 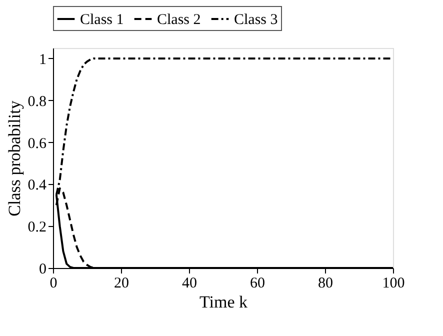 I want to click on x-tick-label: 40, so click(x=189, y=284).